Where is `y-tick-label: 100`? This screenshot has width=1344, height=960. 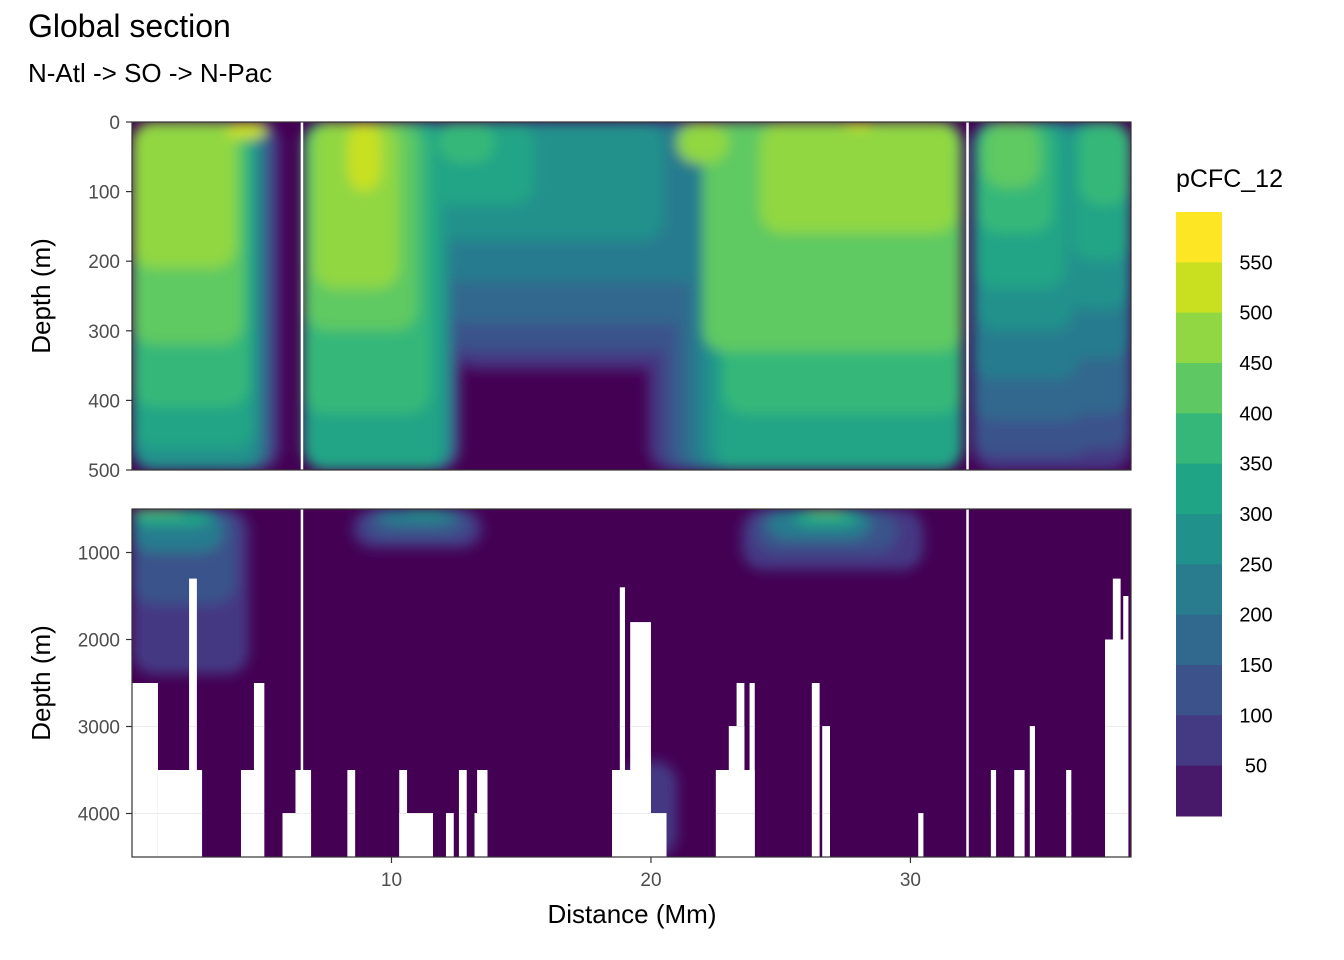 y-tick-label: 100 is located at coordinates (104, 193).